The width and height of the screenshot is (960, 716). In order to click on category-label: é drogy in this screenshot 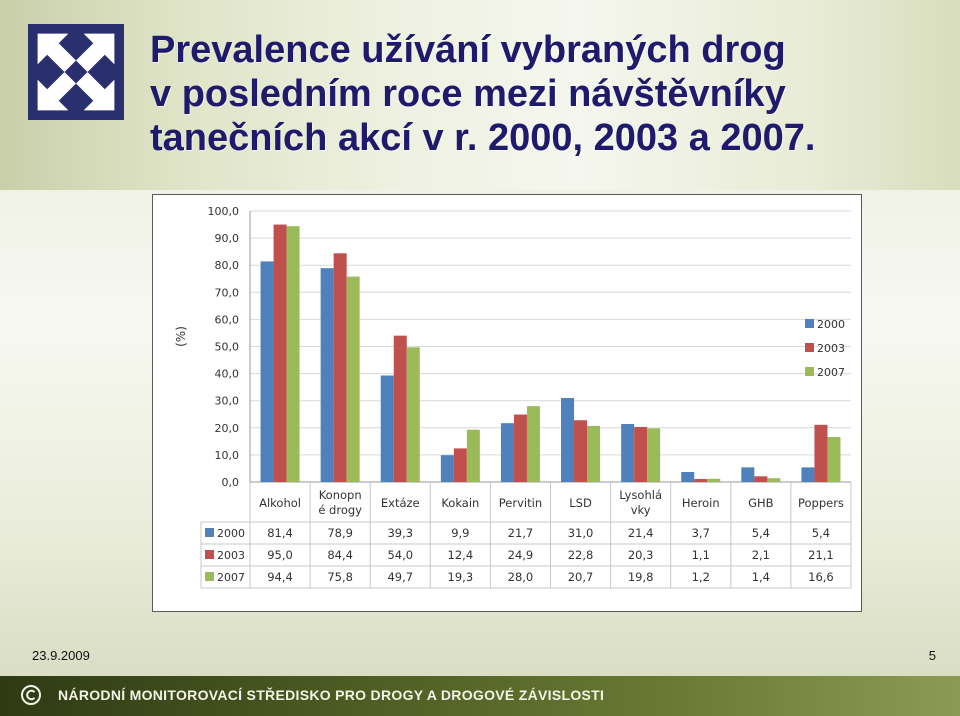, I will do `click(340, 510)`.